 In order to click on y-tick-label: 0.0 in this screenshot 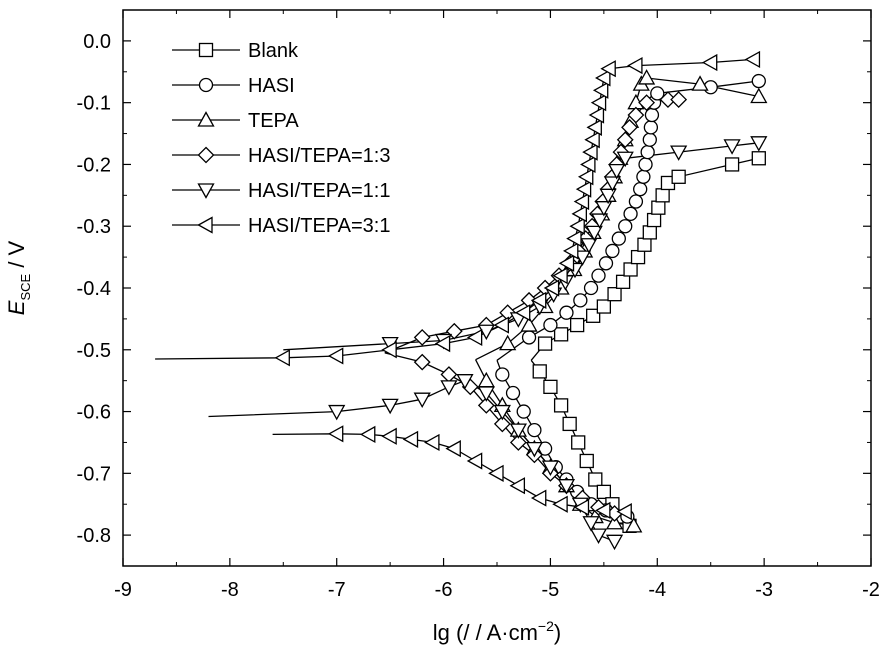, I will do `click(97, 42)`.